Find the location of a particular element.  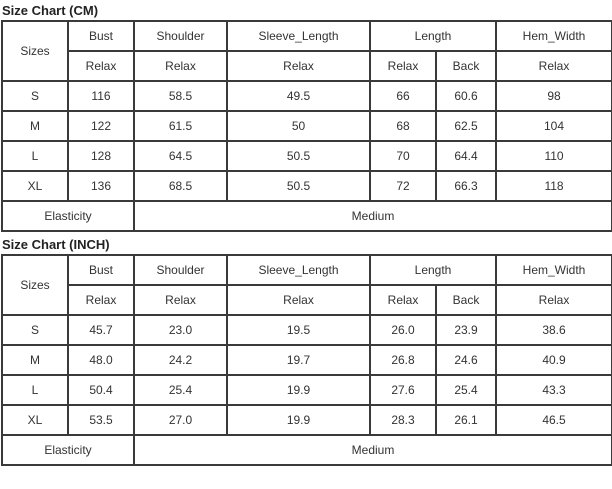

value-cell: 118 is located at coordinates (553, 186).